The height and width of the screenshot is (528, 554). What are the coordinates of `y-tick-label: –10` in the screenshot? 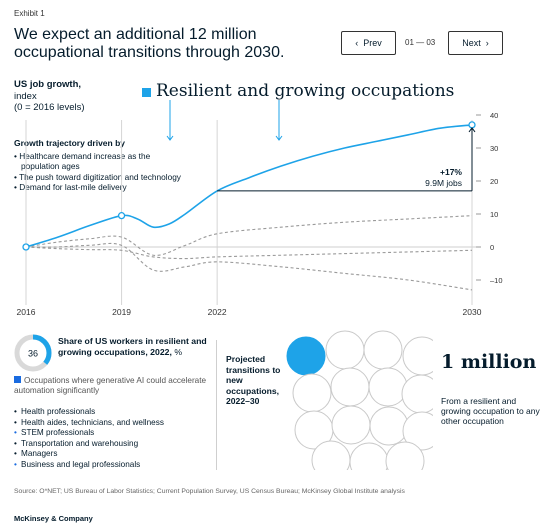 It's located at (496, 280).